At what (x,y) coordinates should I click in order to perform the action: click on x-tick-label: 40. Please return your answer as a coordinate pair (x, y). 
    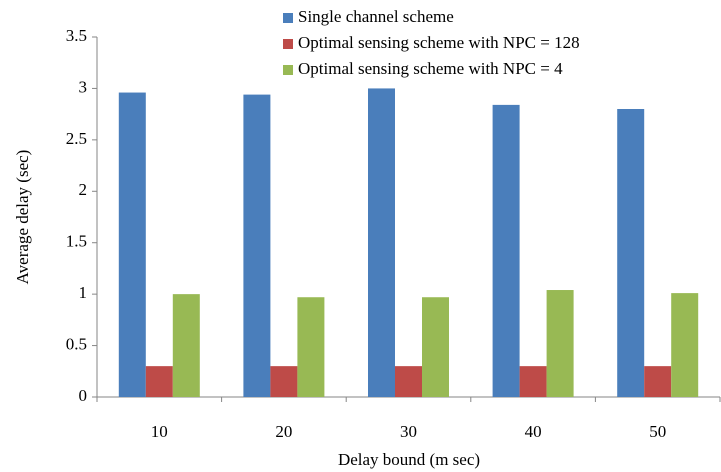
    Looking at the image, I should click on (533, 431).